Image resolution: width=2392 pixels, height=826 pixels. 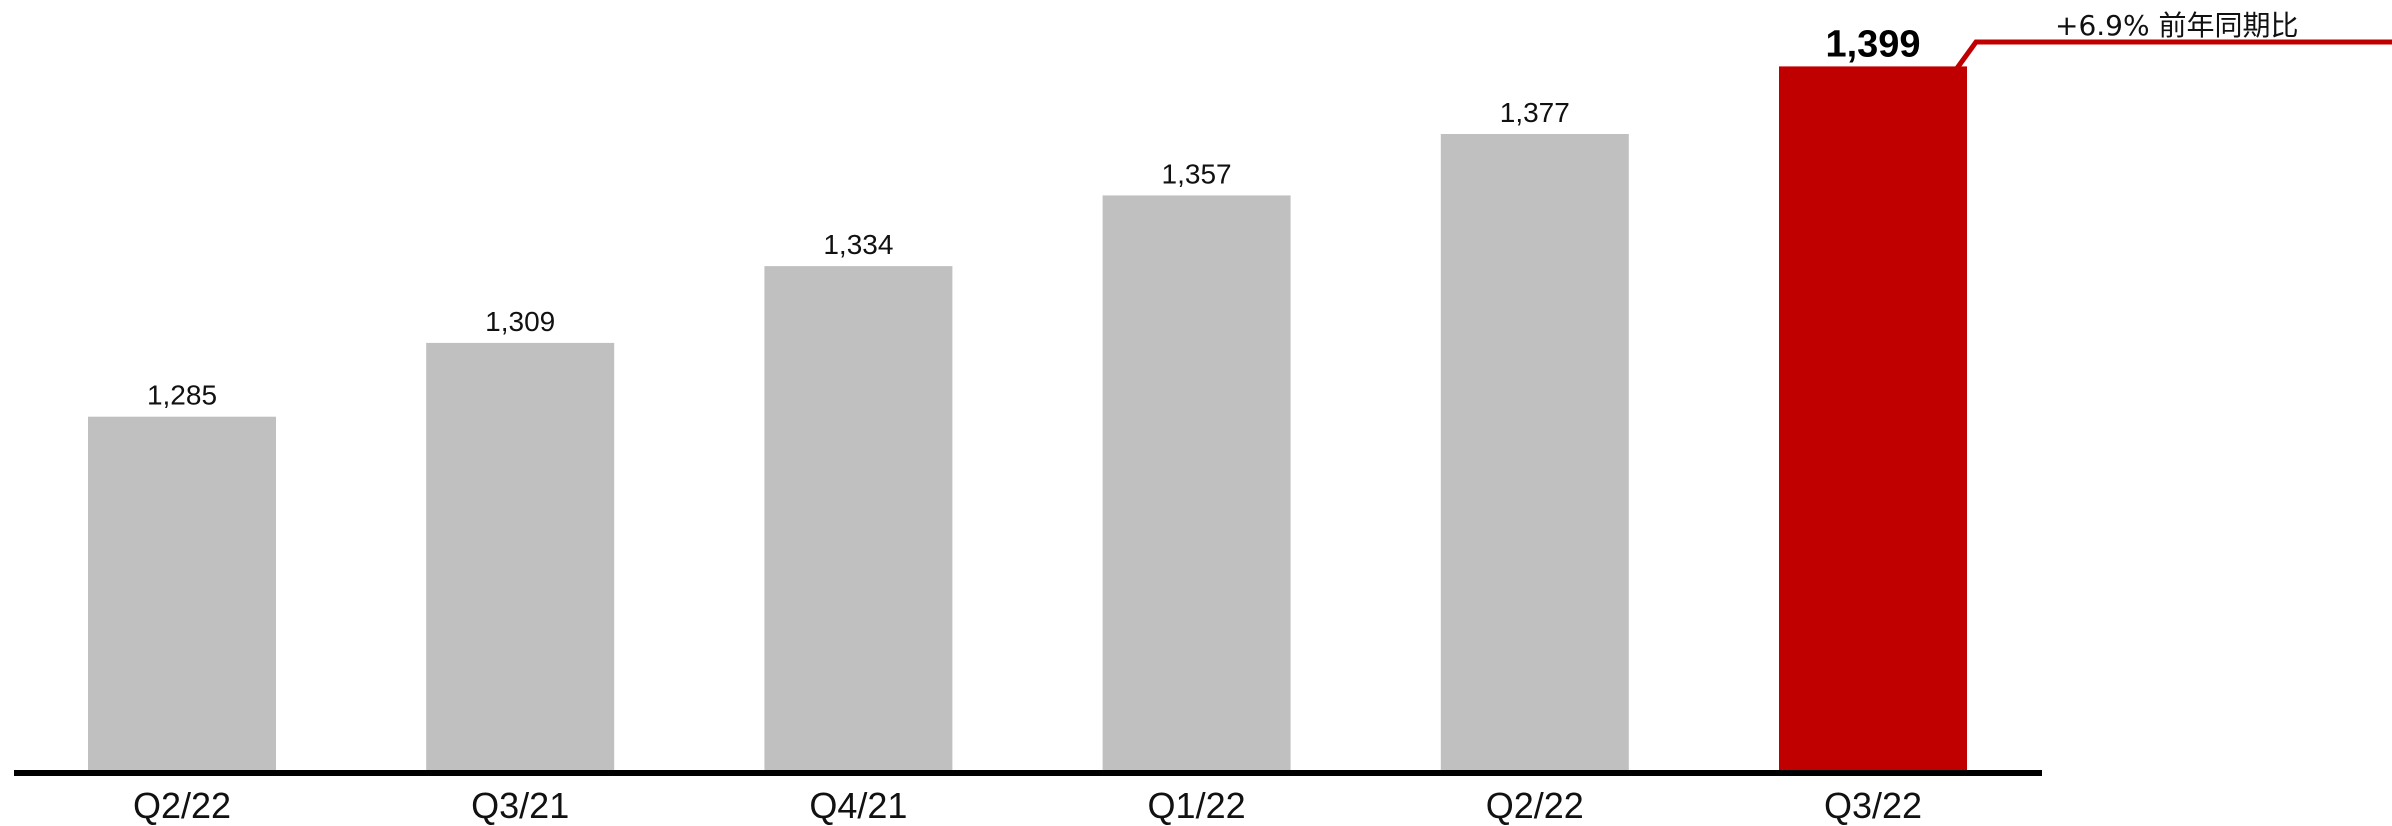 What do you see at coordinates (182, 395) in the screenshot?
I see `value-label-1: 1,285` at bounding box center [182, 395].